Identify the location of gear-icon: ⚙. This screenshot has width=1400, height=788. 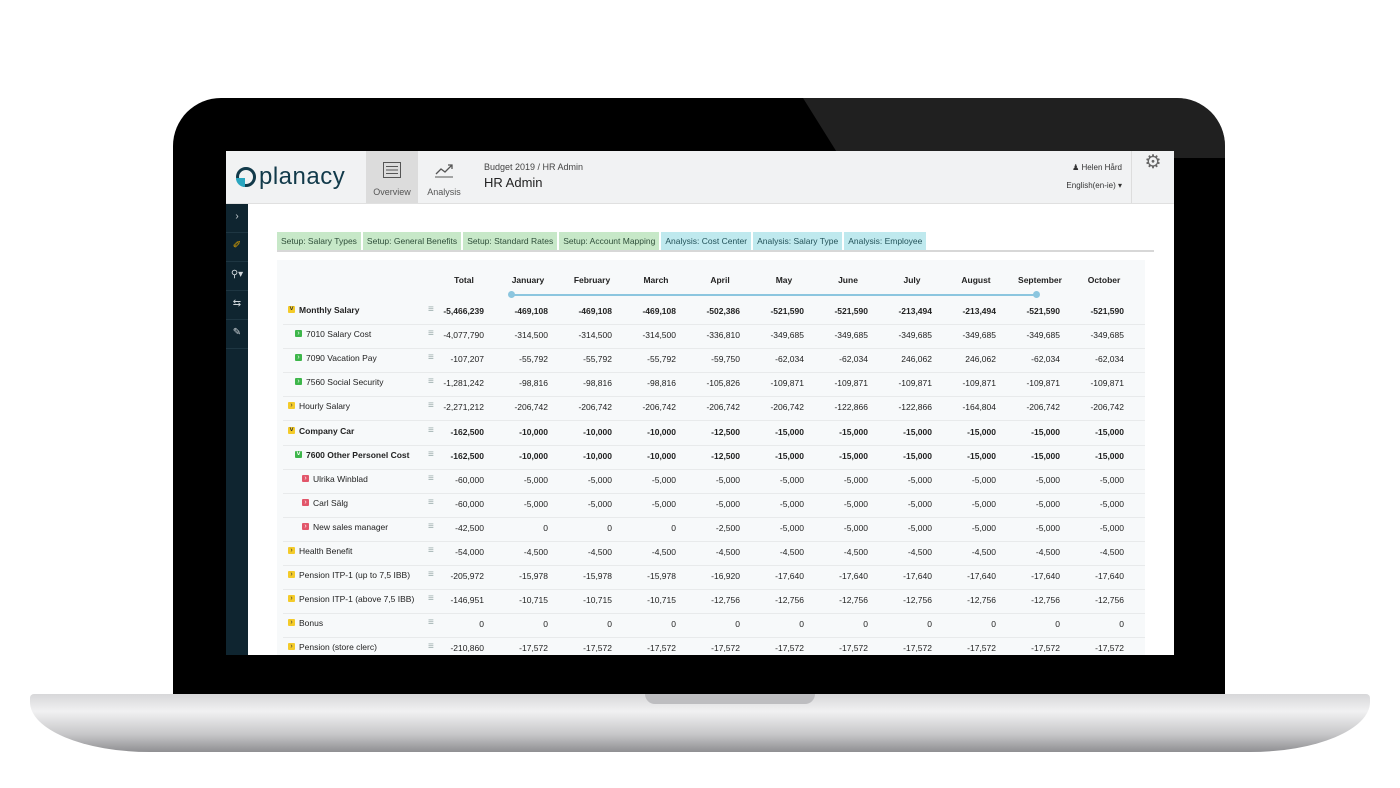
(1152, 164).